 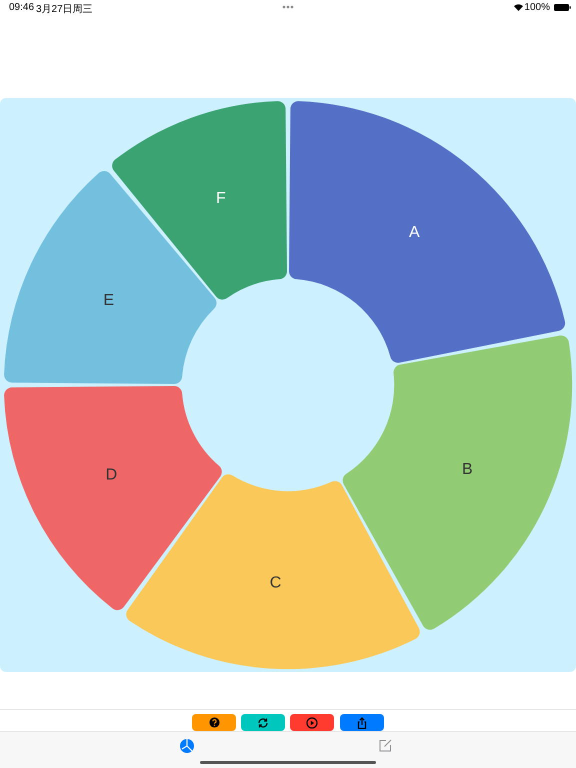 I want to click on text: 09:46, so click(x=21, y=7).